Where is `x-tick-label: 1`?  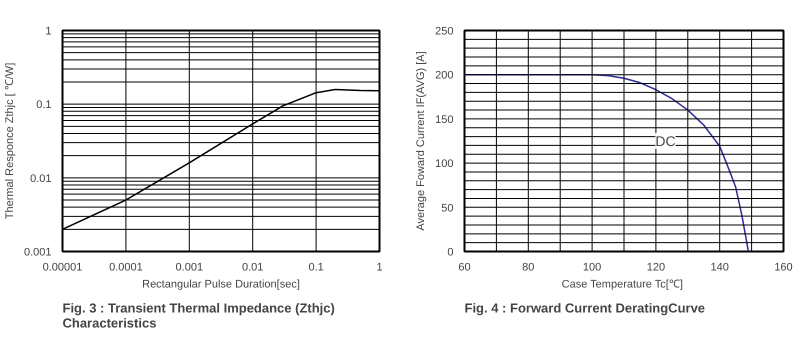 x-tick-label: 1 is located at coordinates (379, 268).